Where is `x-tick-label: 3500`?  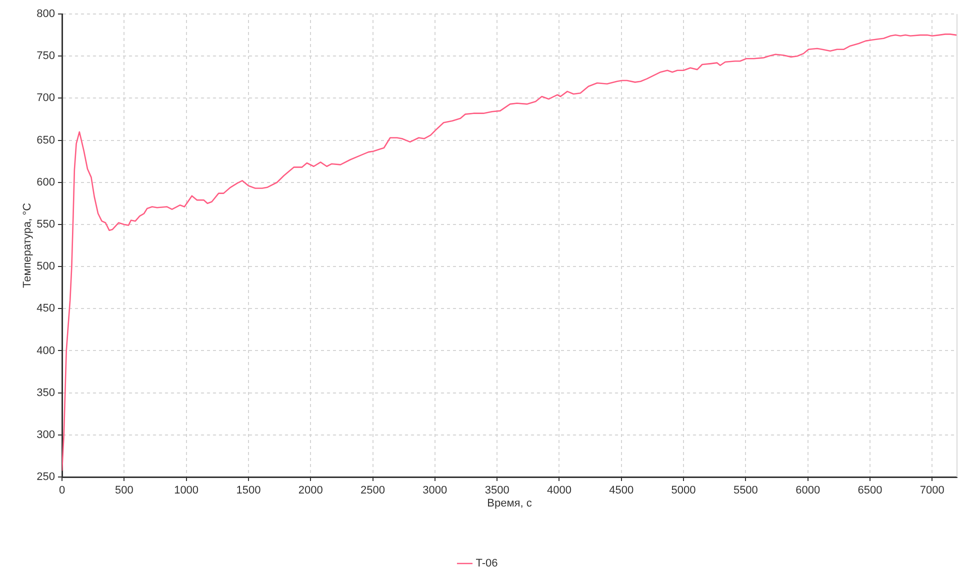
x-tick-label: 3500 is located at coordinates (497, 490).